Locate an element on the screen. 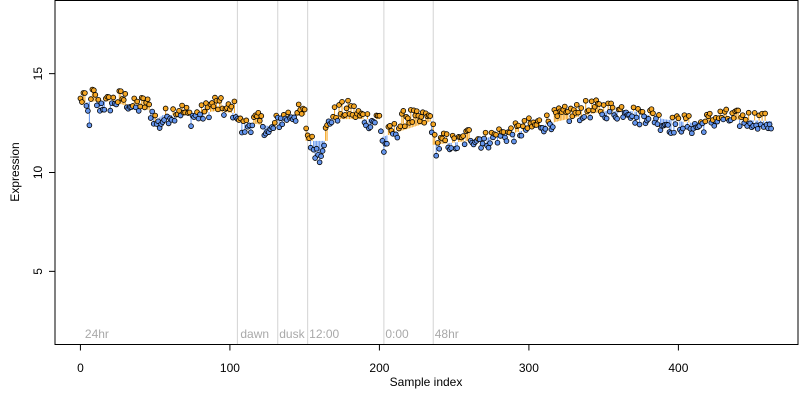  phase-label-dawn: dawn is located at coordinates (254, 334).